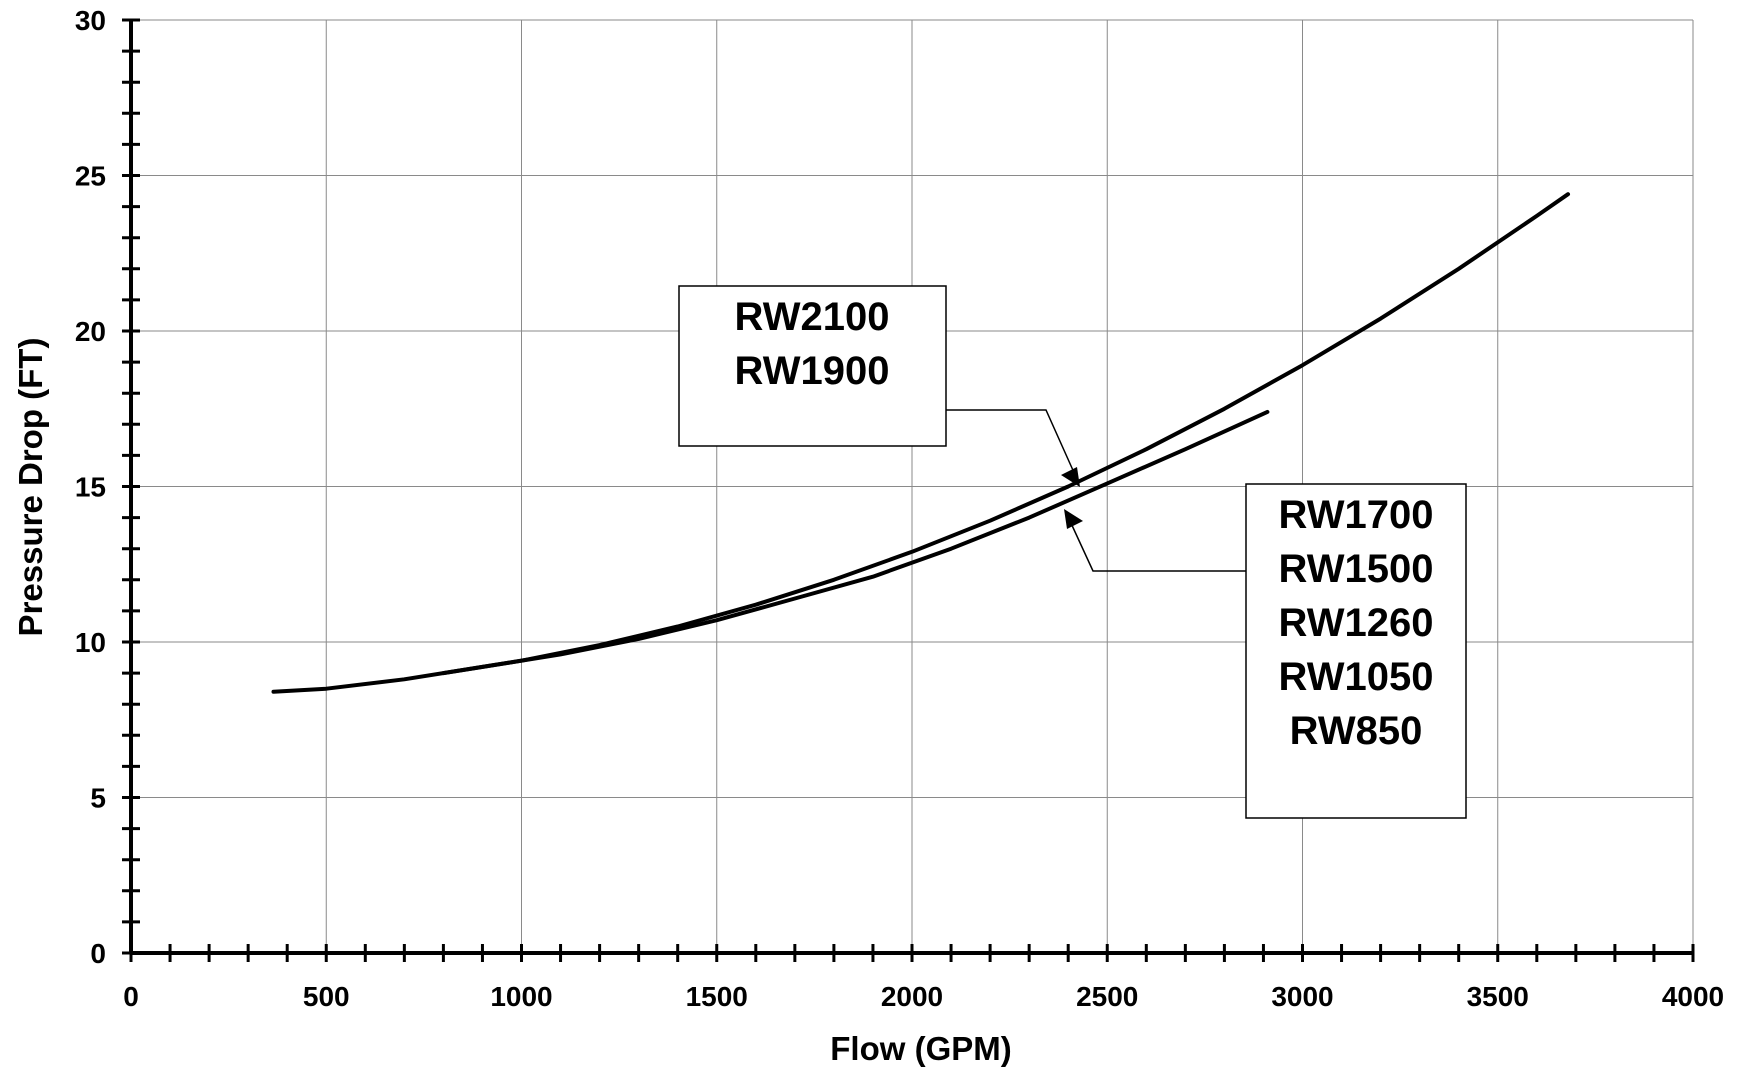 The height and width of the screenshot is (1074, 1737). I want to click on y-axis-title: Pressure Drop (FT), so click(30, 487).